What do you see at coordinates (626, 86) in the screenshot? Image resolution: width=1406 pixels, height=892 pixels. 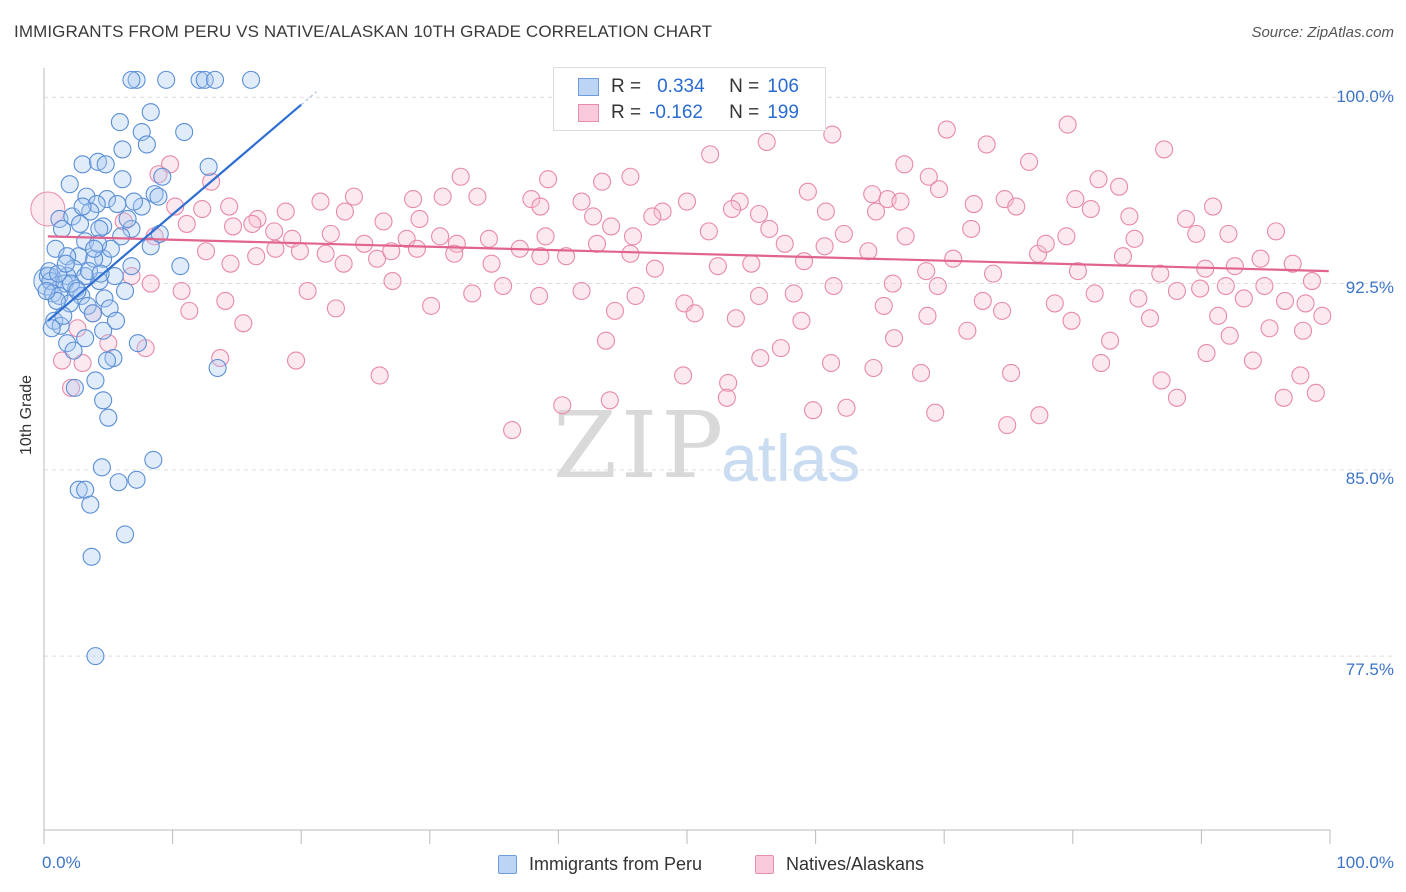 I see `legend-r-label: R =` at bounding box center [626, 86].